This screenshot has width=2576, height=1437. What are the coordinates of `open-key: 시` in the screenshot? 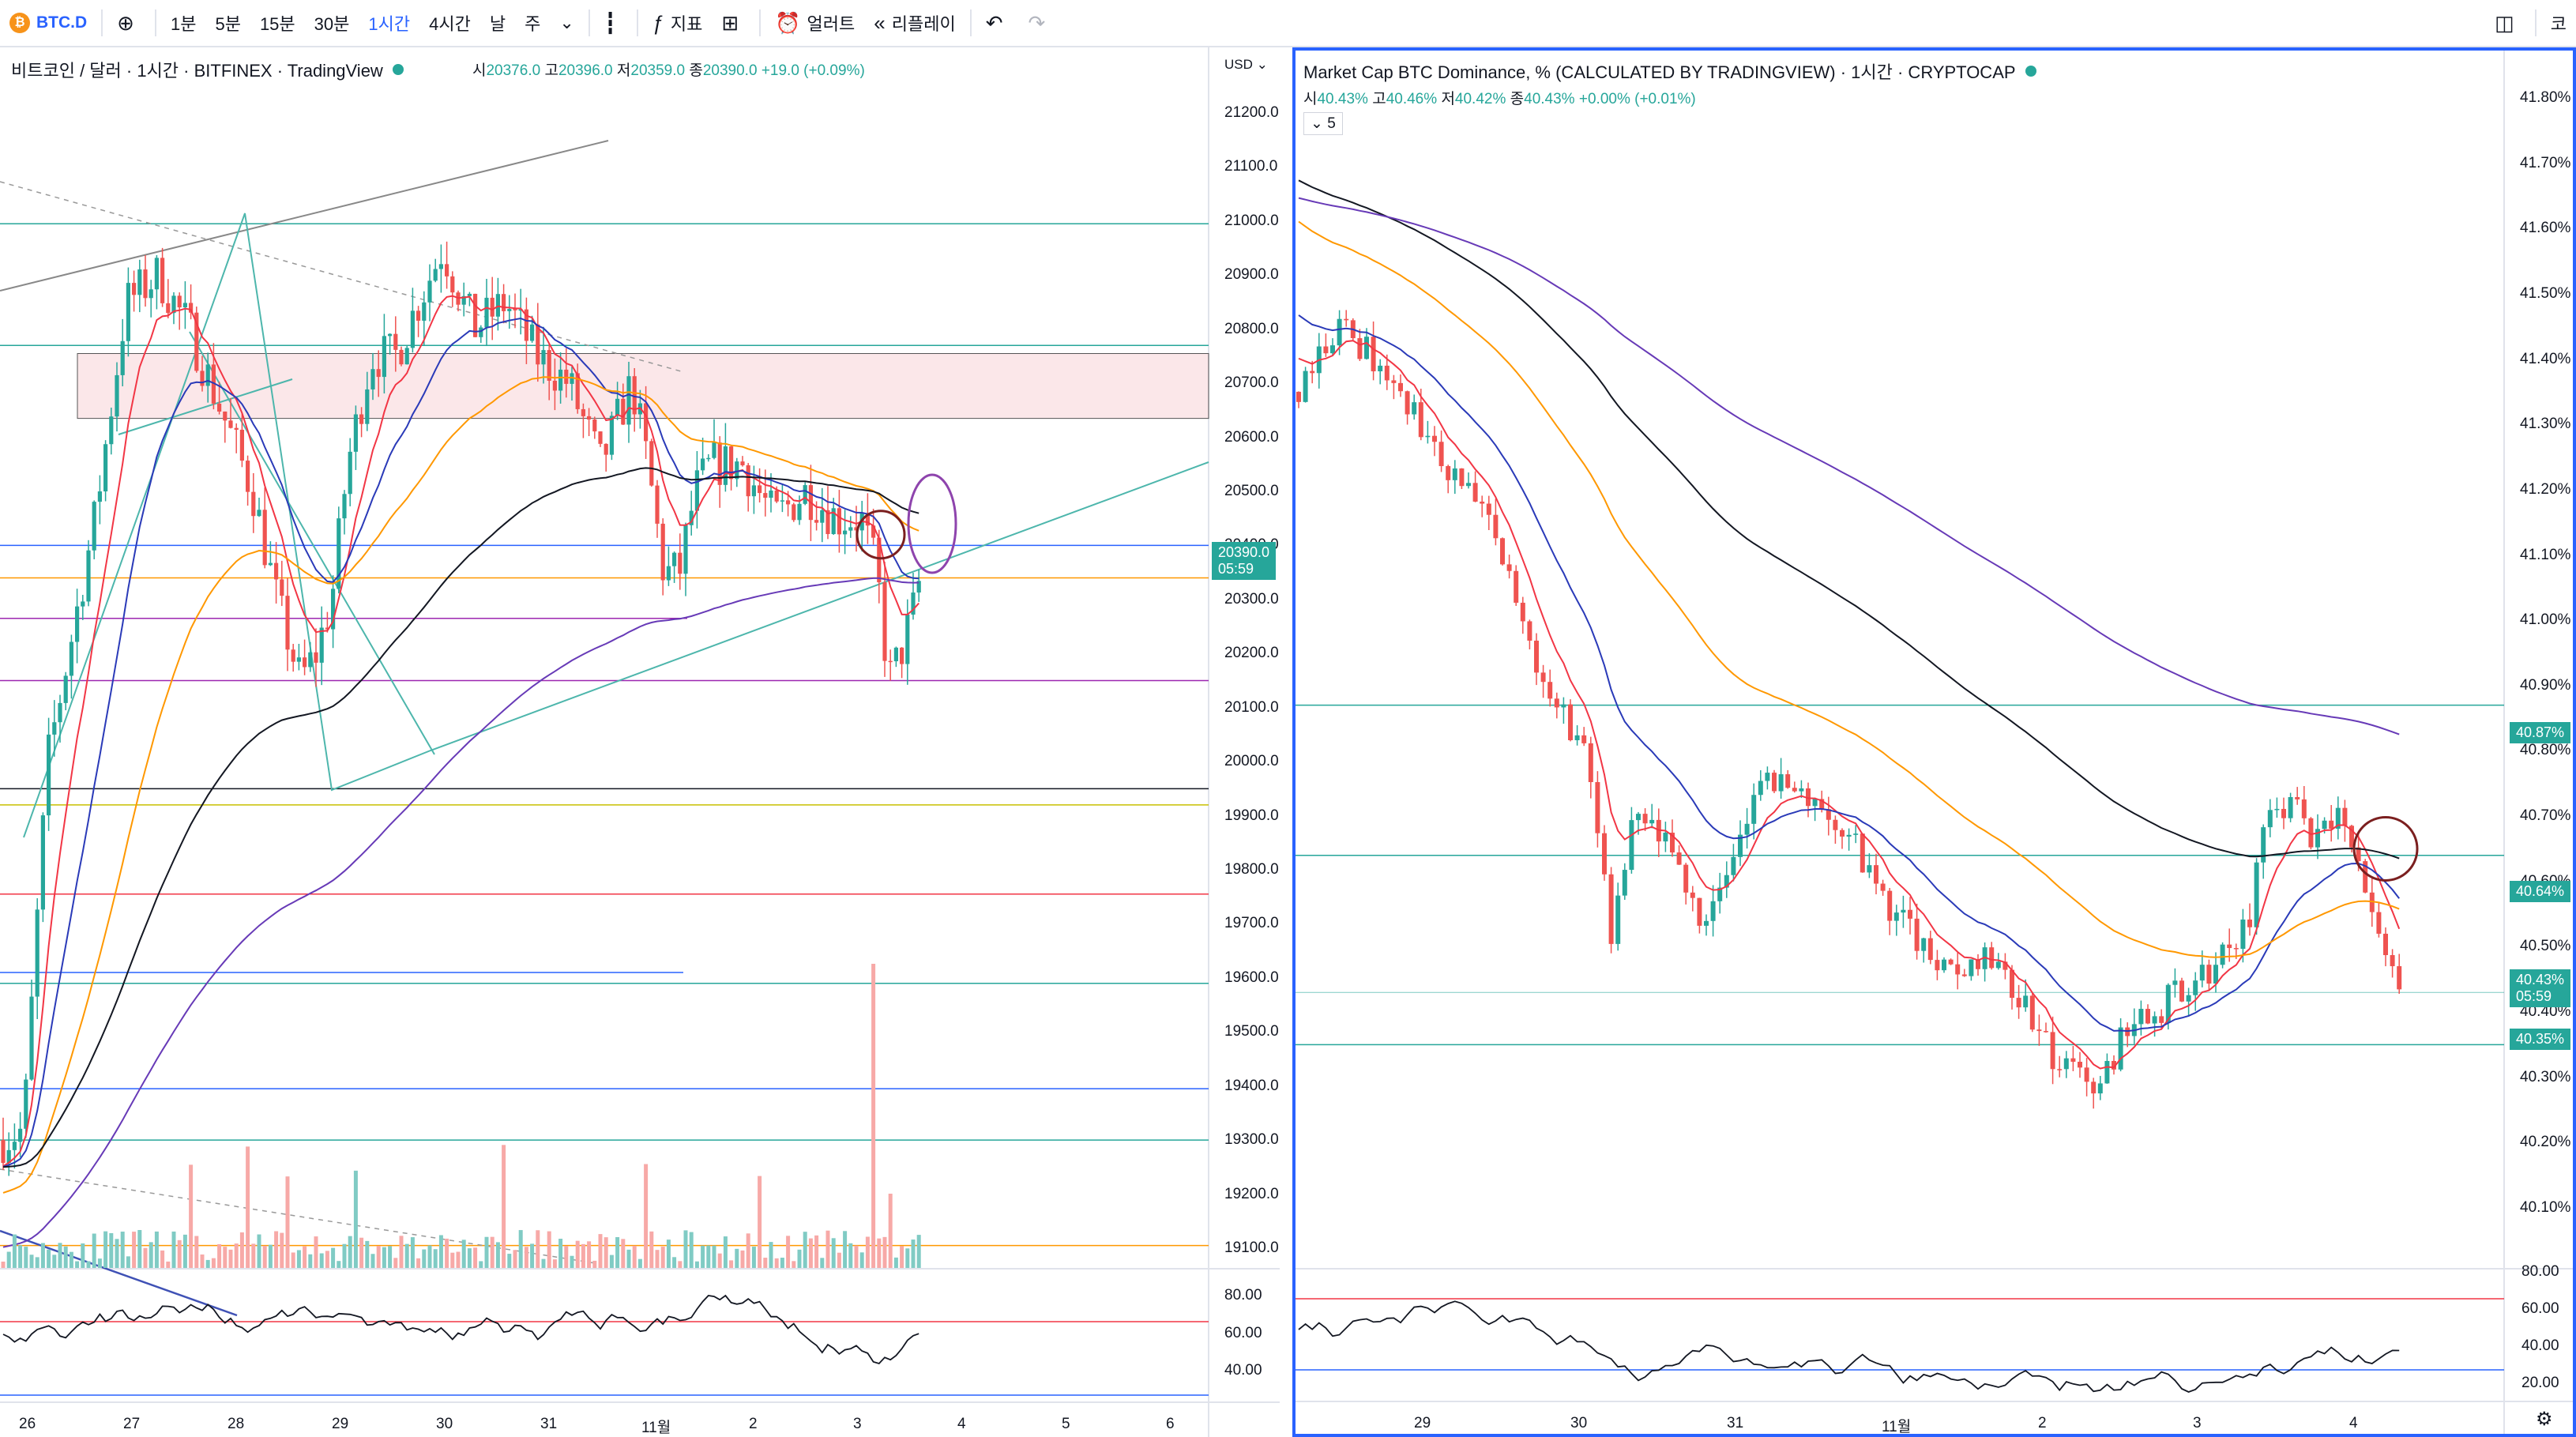 It's located at (1311, 99).